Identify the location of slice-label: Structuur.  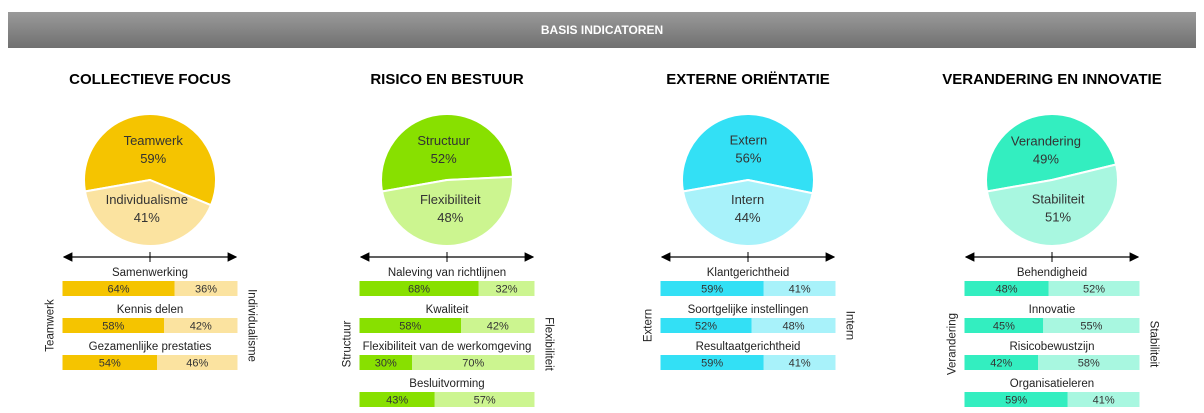
(443, 140).